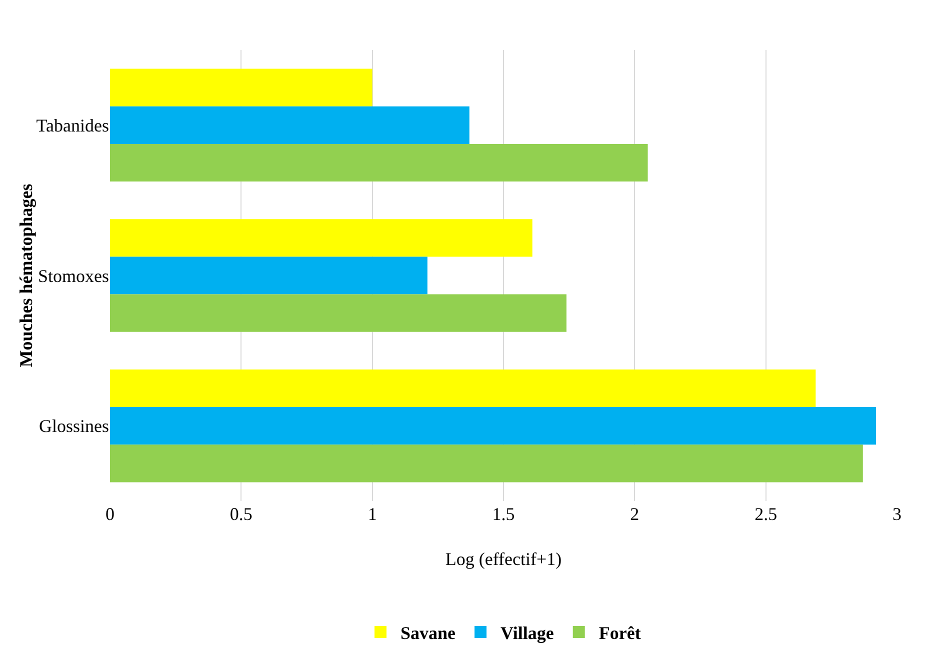 Image resolution: width=947 pixels, height=663 pixels. Describe the element at coordinates (26, 276) in the screenshot. I see `y-axis-title: Mouches hématophages` at that location.